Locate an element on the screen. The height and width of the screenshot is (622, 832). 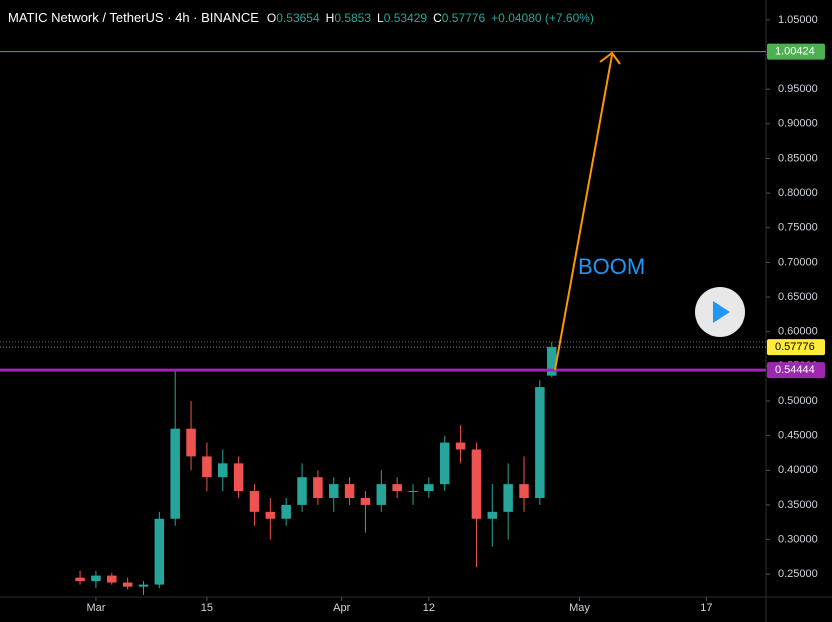
price-level-label: 0.57776 is located at coordinates (795, 347).